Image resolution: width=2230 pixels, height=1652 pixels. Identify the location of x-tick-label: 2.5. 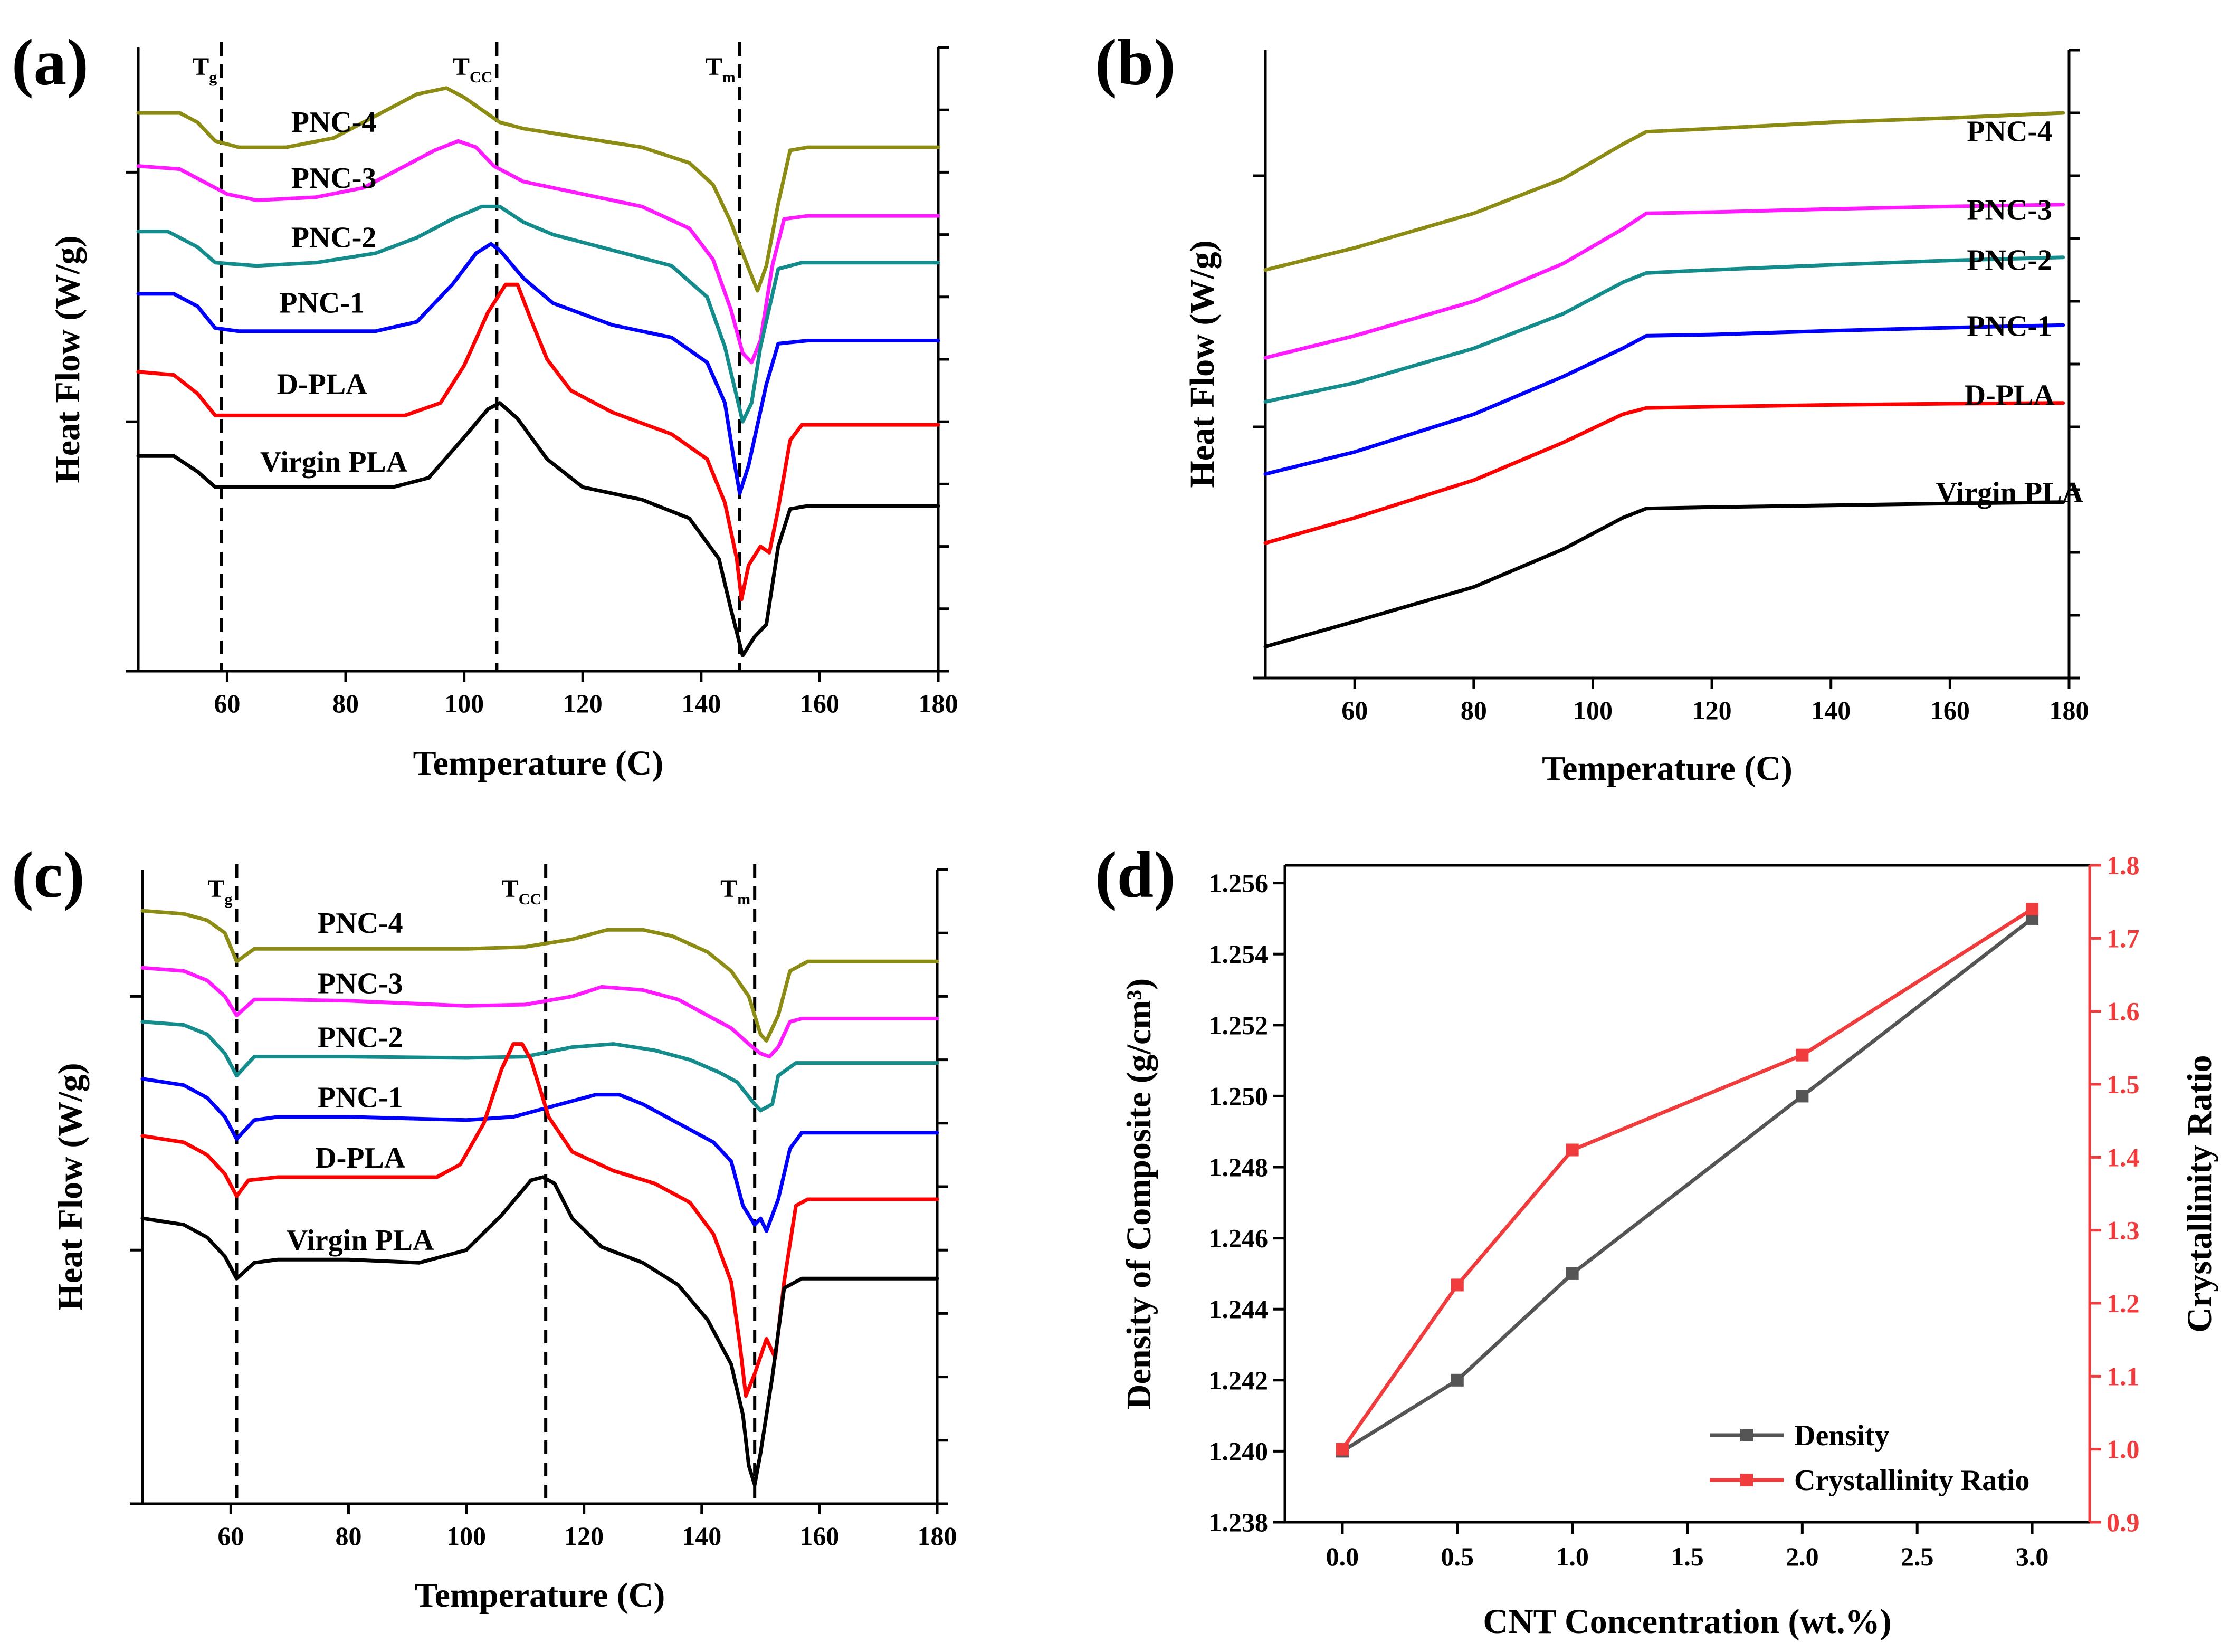
(1917, 1556).